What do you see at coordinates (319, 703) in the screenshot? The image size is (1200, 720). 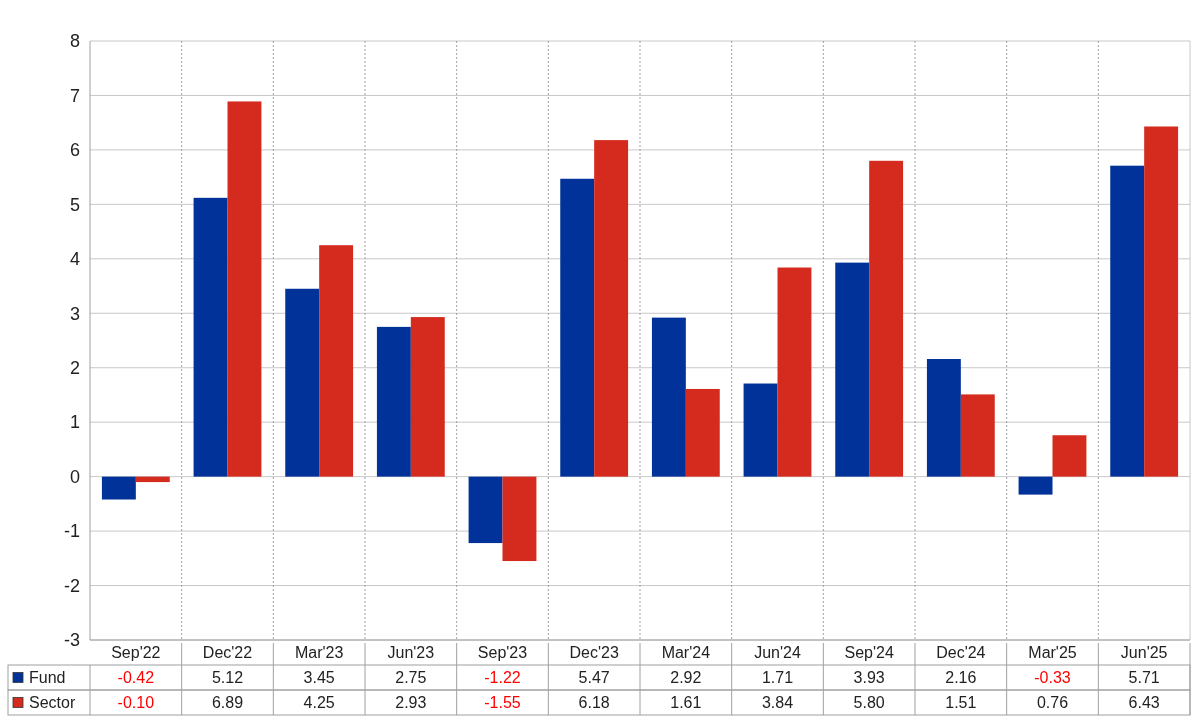 I see `data-label: 4.25` at bounding box center [319, 703].